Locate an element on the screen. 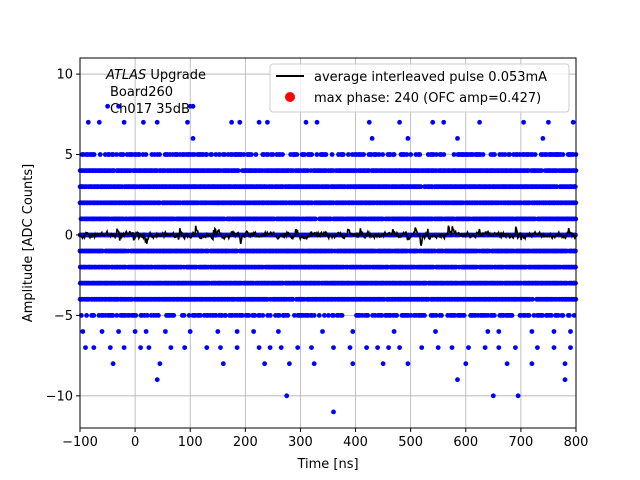 The width and height of the screenshot is (640, 480). x-axis-label: Time [ns] is located at coordinates (327, 464).